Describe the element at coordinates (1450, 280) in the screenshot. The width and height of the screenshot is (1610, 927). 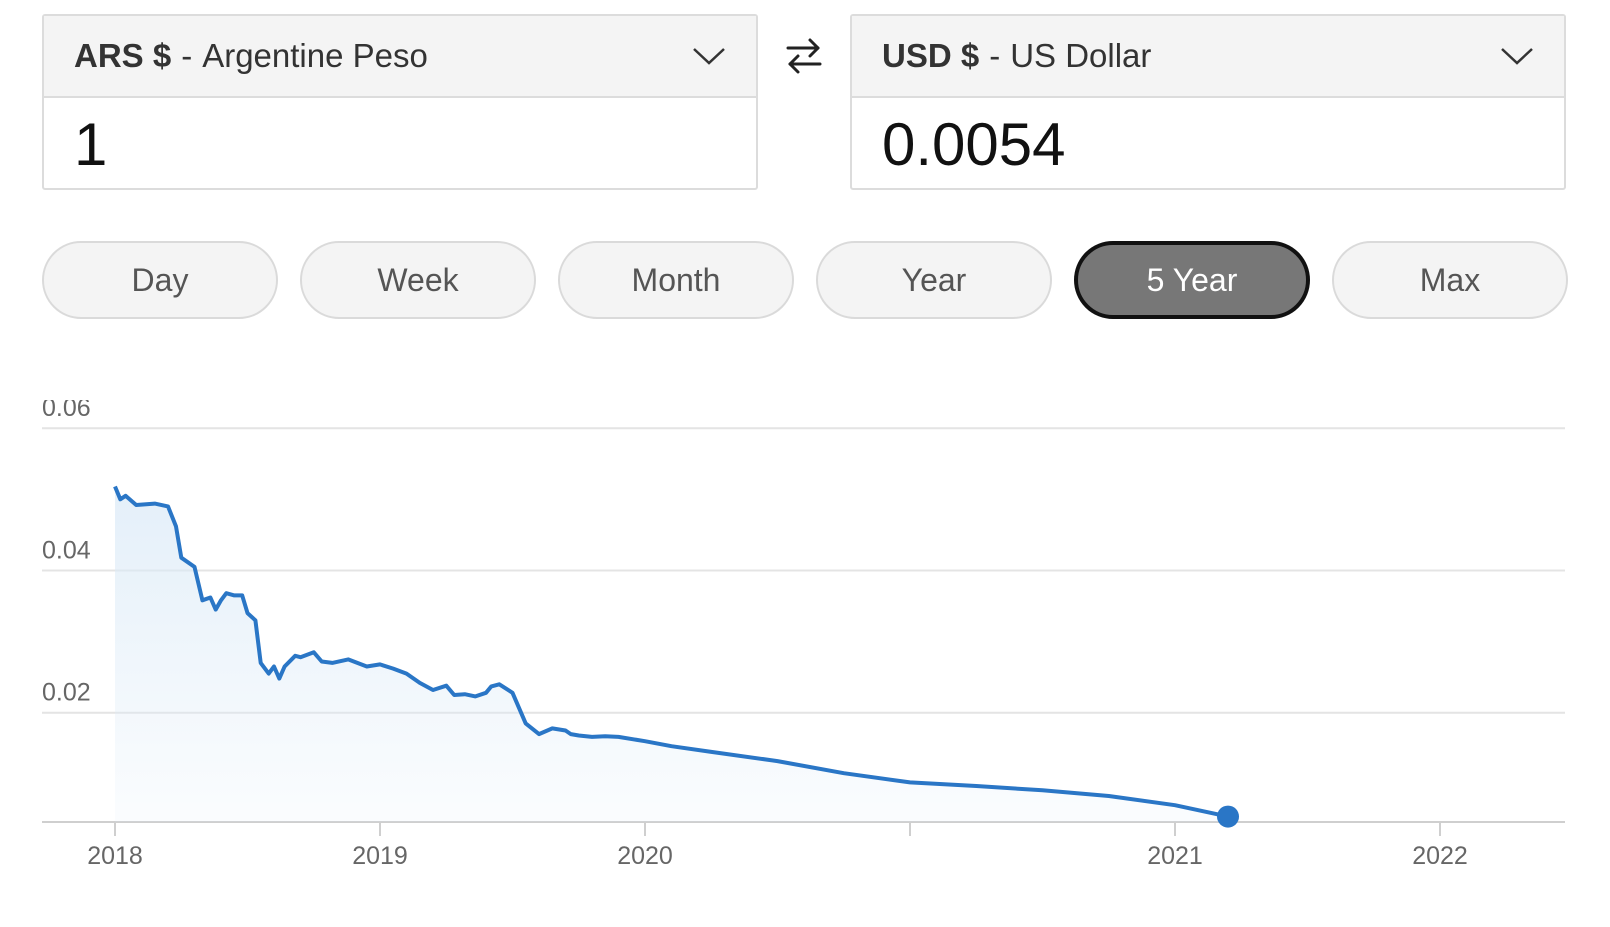
I see `range-max-button: Max` at that location.